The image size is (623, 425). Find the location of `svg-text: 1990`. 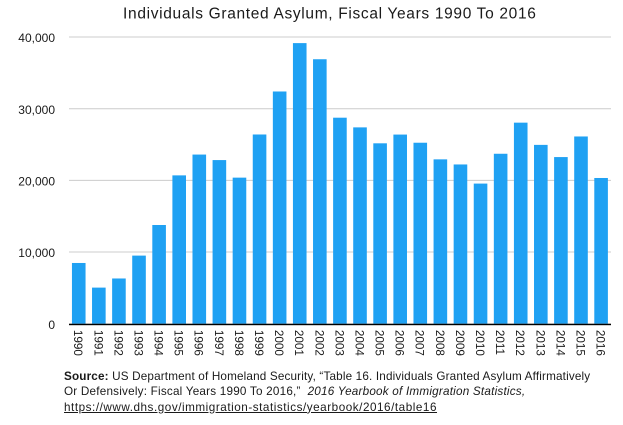

svg-text: 1990 is located at coordinates (77, 343).